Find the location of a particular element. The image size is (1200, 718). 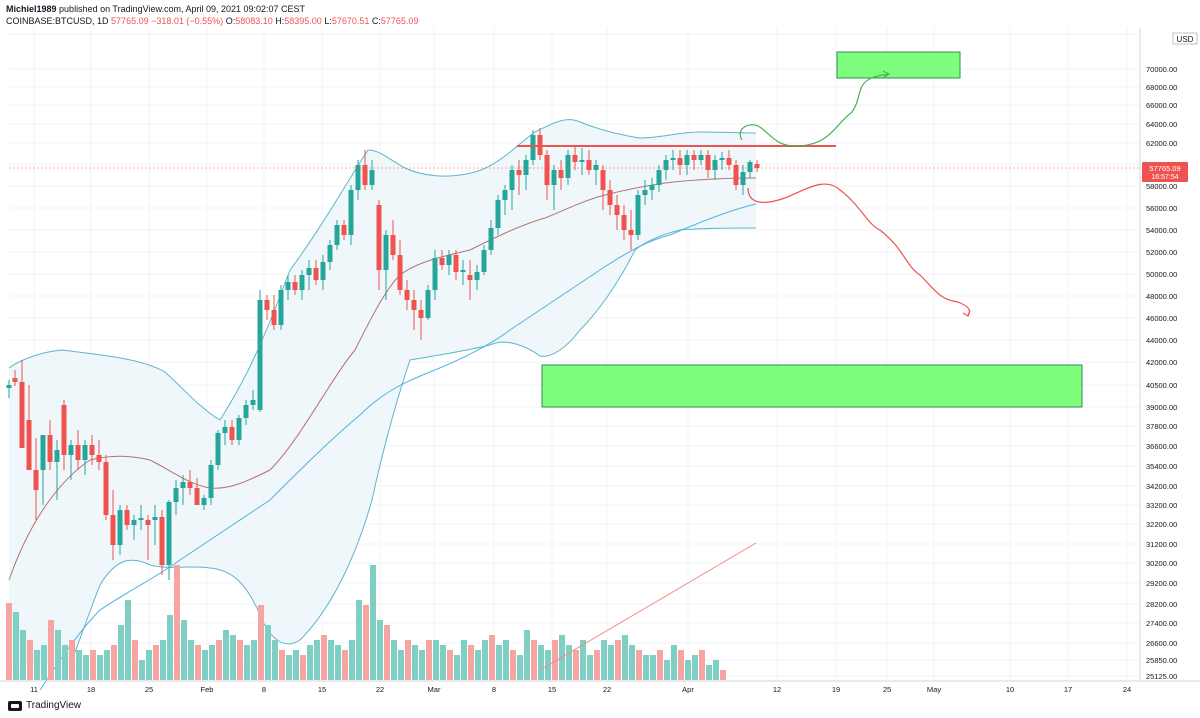

footer: TradingView is located at coordinates (44, 705).